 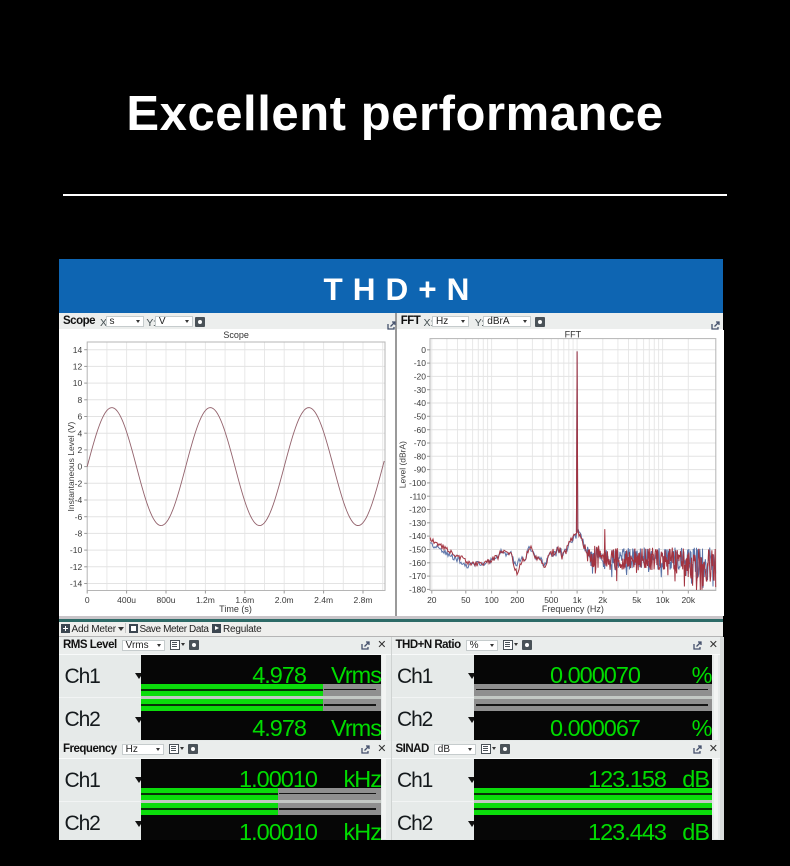 What do you see at coordinates (419, 456) in the screenshot?
I see `svg-text: -80` at bounding box center [419, 456].